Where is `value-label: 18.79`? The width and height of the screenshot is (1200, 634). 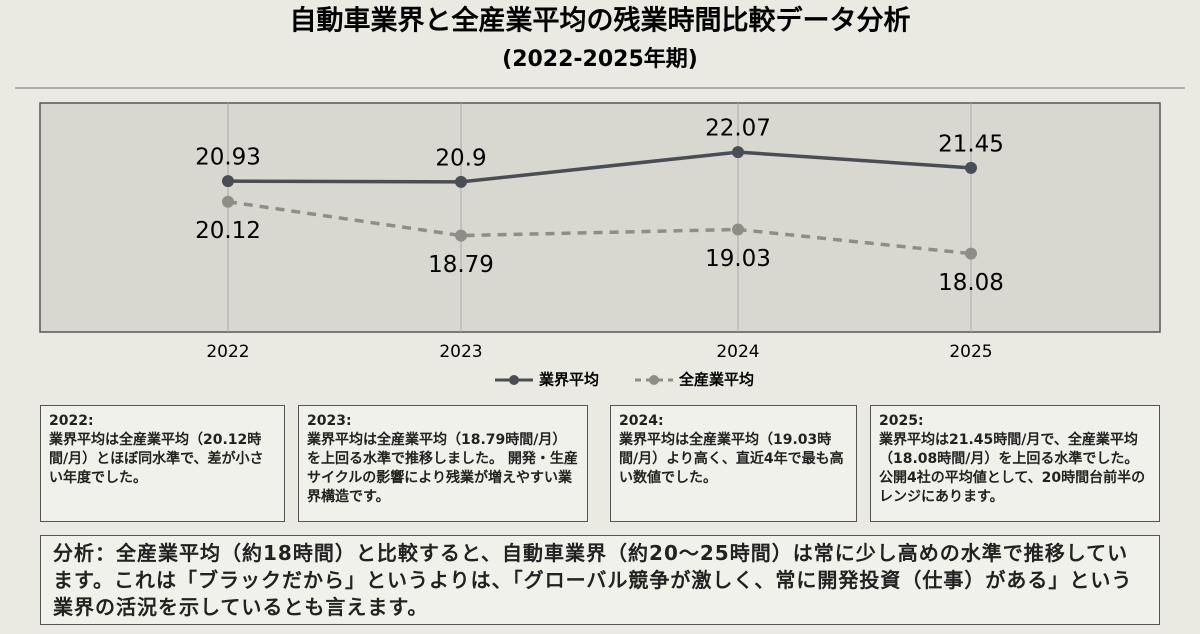
value-label: 18.79 is located at coordinates (461, 265).